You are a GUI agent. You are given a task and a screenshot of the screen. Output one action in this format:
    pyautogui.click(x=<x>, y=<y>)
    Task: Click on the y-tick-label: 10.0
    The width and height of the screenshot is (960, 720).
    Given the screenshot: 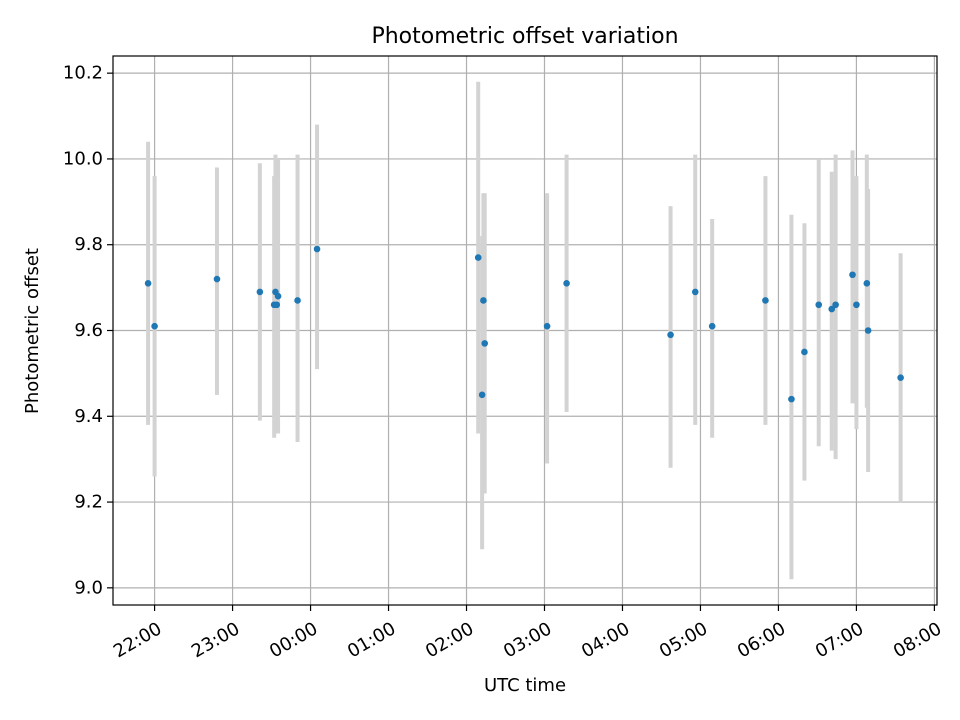 What is the action you would take?
    pyautogui.click(x=83, y=158)
    